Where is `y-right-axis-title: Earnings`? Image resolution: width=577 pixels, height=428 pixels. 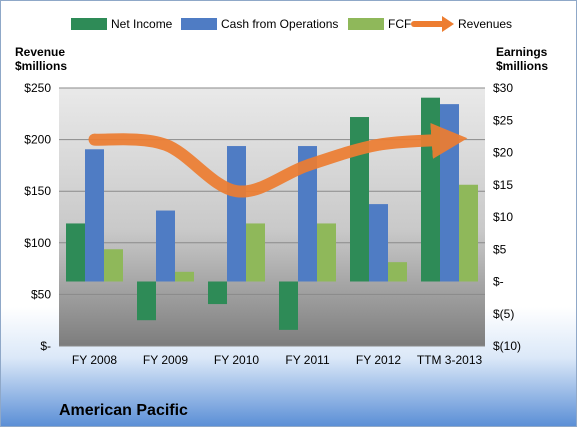 y-right-axis-title: Earnings is located at coordinates (522, 52).